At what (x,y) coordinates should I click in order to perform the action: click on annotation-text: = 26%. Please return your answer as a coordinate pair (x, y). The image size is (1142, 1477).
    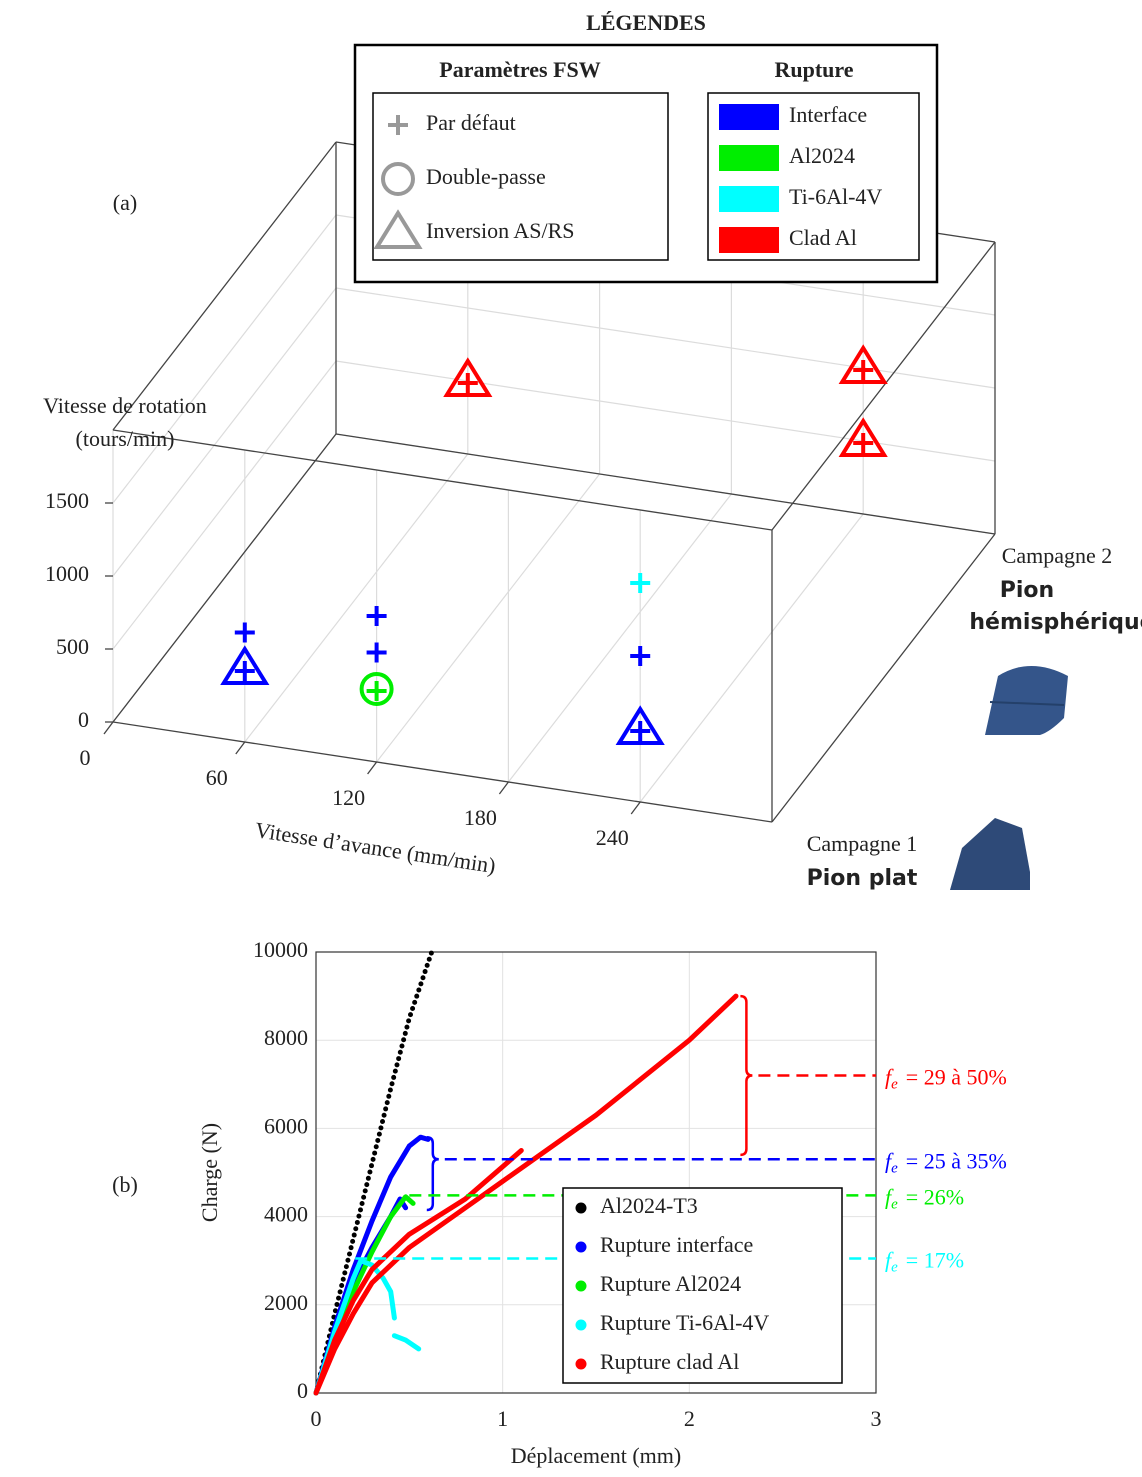
    Looking at the image, I should click on (935, 1196).